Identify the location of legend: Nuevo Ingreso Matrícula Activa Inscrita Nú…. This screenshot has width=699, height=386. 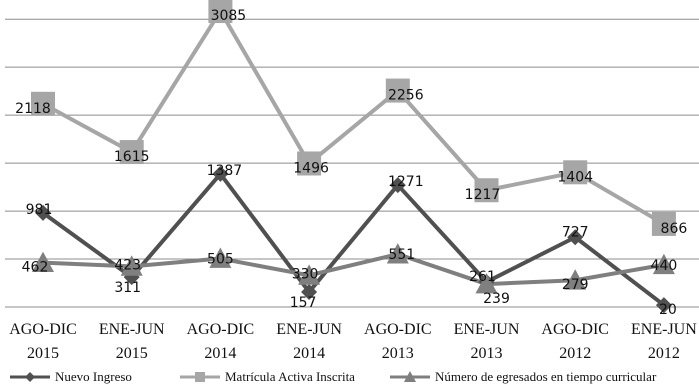
(333, 376).